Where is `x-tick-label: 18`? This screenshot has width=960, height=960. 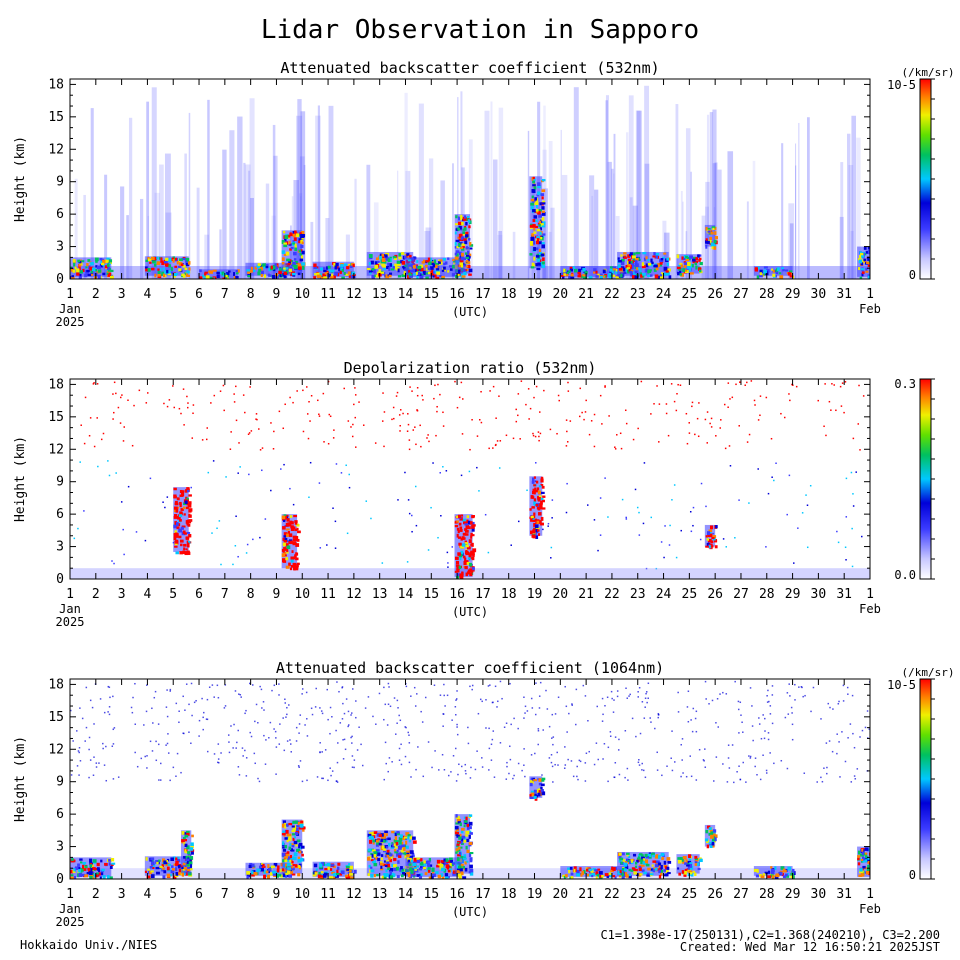 x-tick-label: 18 is located at coordinates (509, 894).